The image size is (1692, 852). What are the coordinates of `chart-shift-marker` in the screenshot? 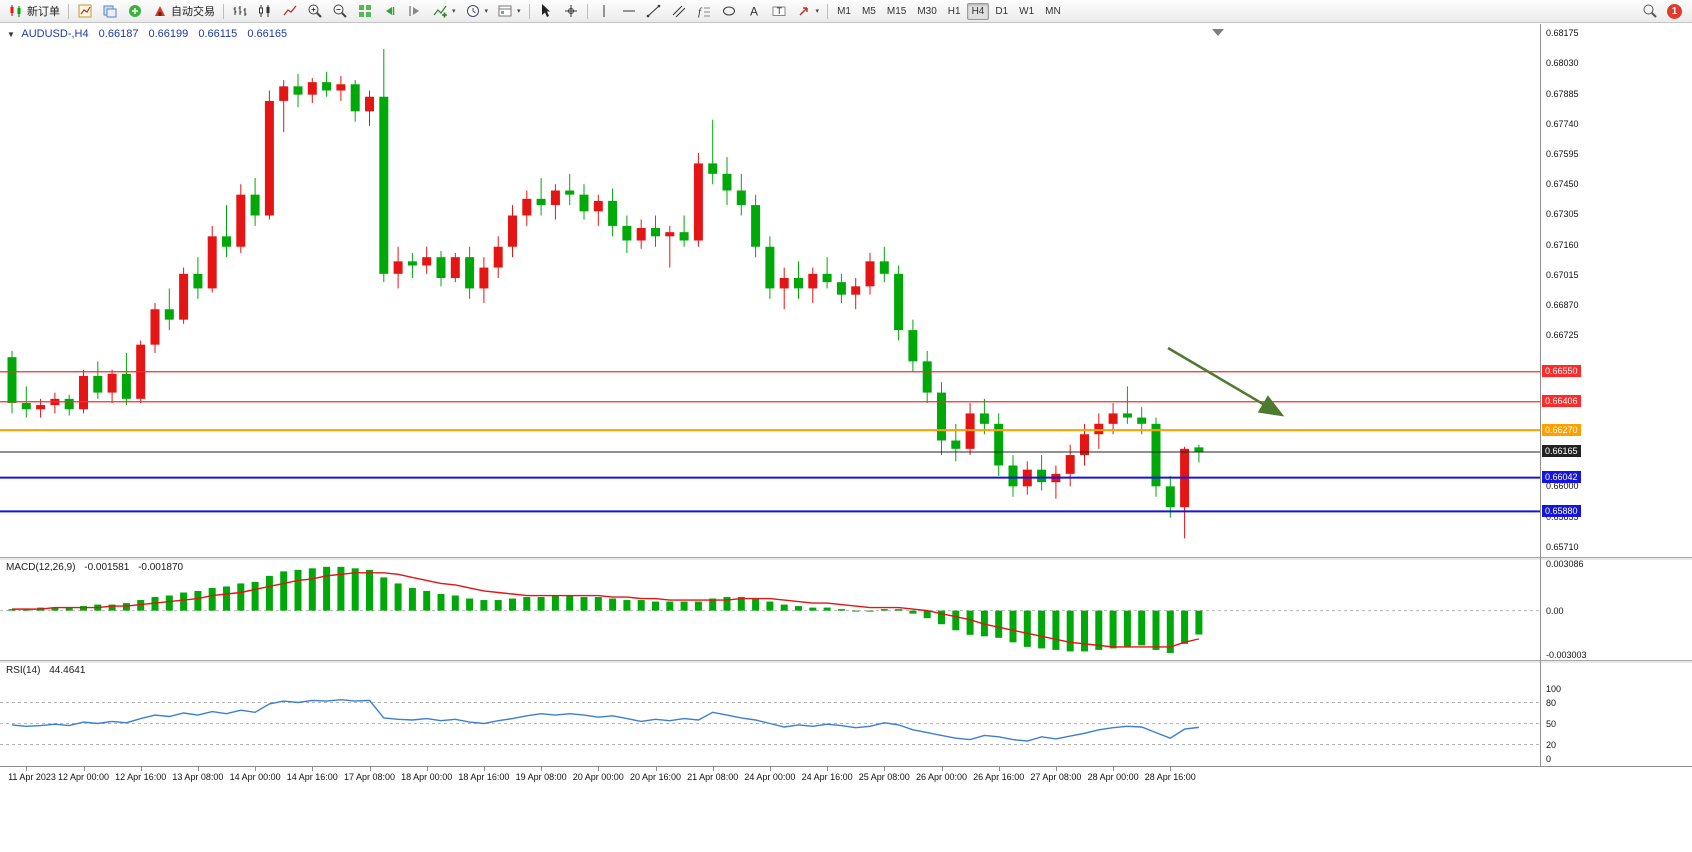 It's located at (1218, 32).